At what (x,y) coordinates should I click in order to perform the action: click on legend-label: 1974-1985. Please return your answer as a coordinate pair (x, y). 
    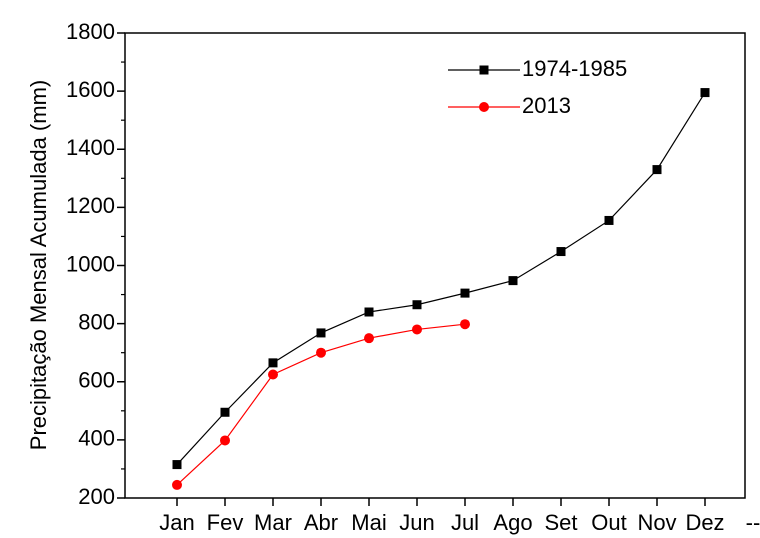
    Looking at the image, I should click on (574, 68).